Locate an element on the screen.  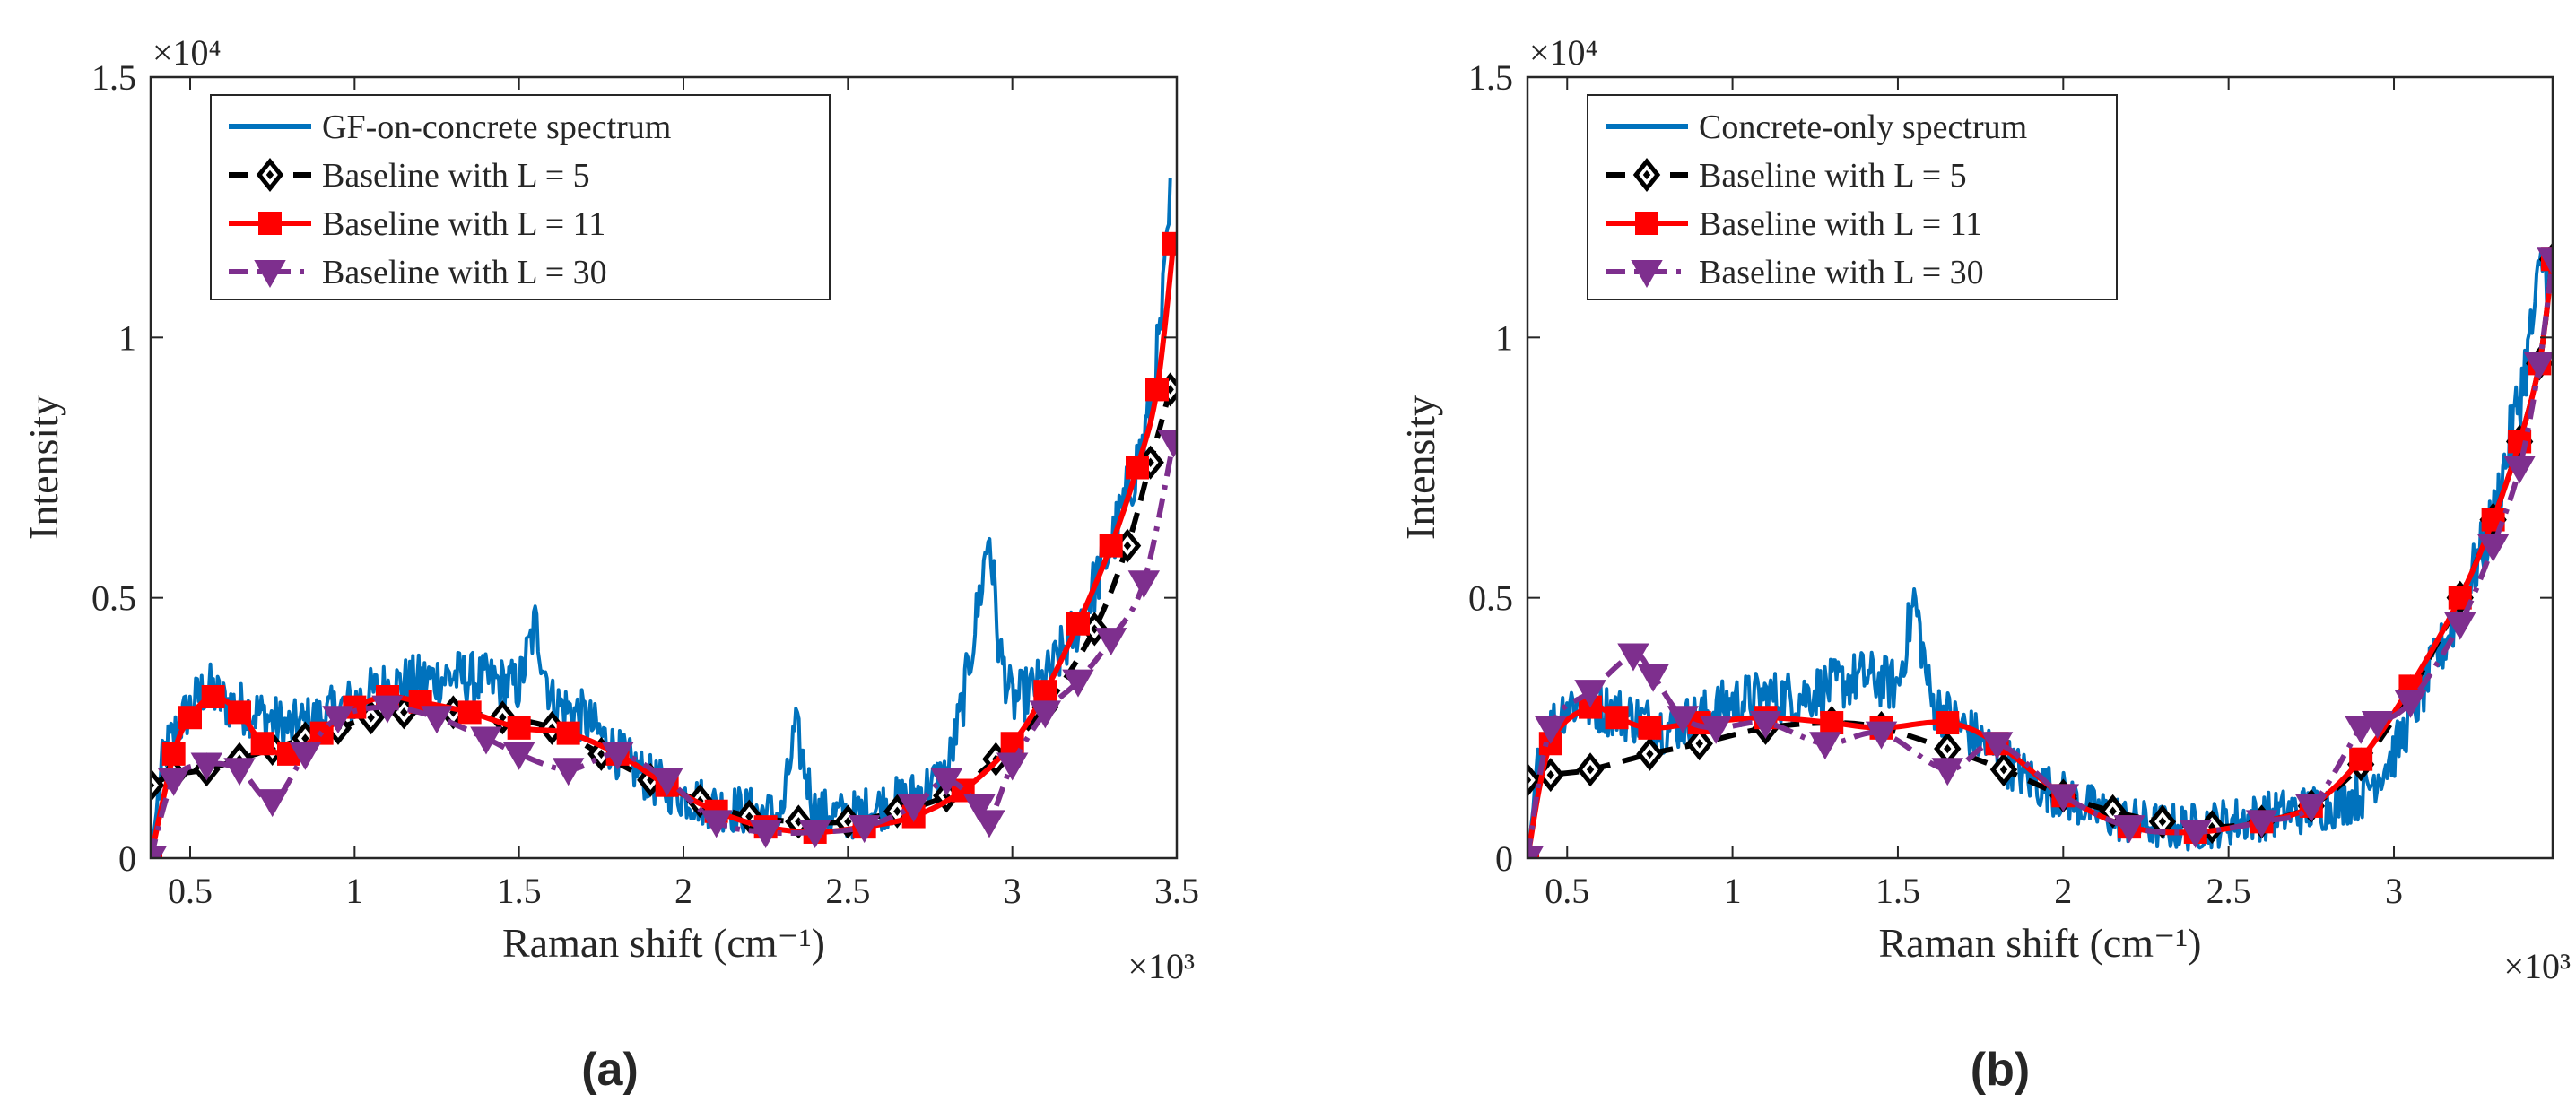
panel-caption: (b) is located at coordinates (2000, 1070).